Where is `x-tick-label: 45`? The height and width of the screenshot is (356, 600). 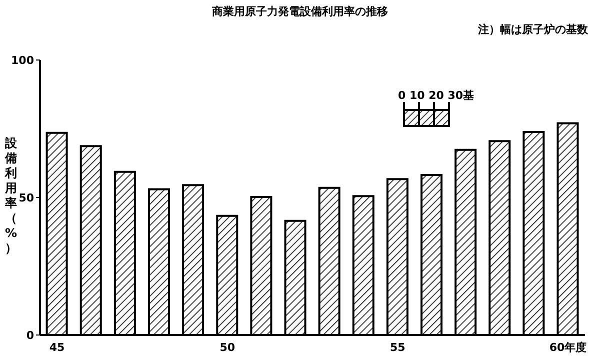
x-tick-label: 45 is located at coordinates (57, 347).